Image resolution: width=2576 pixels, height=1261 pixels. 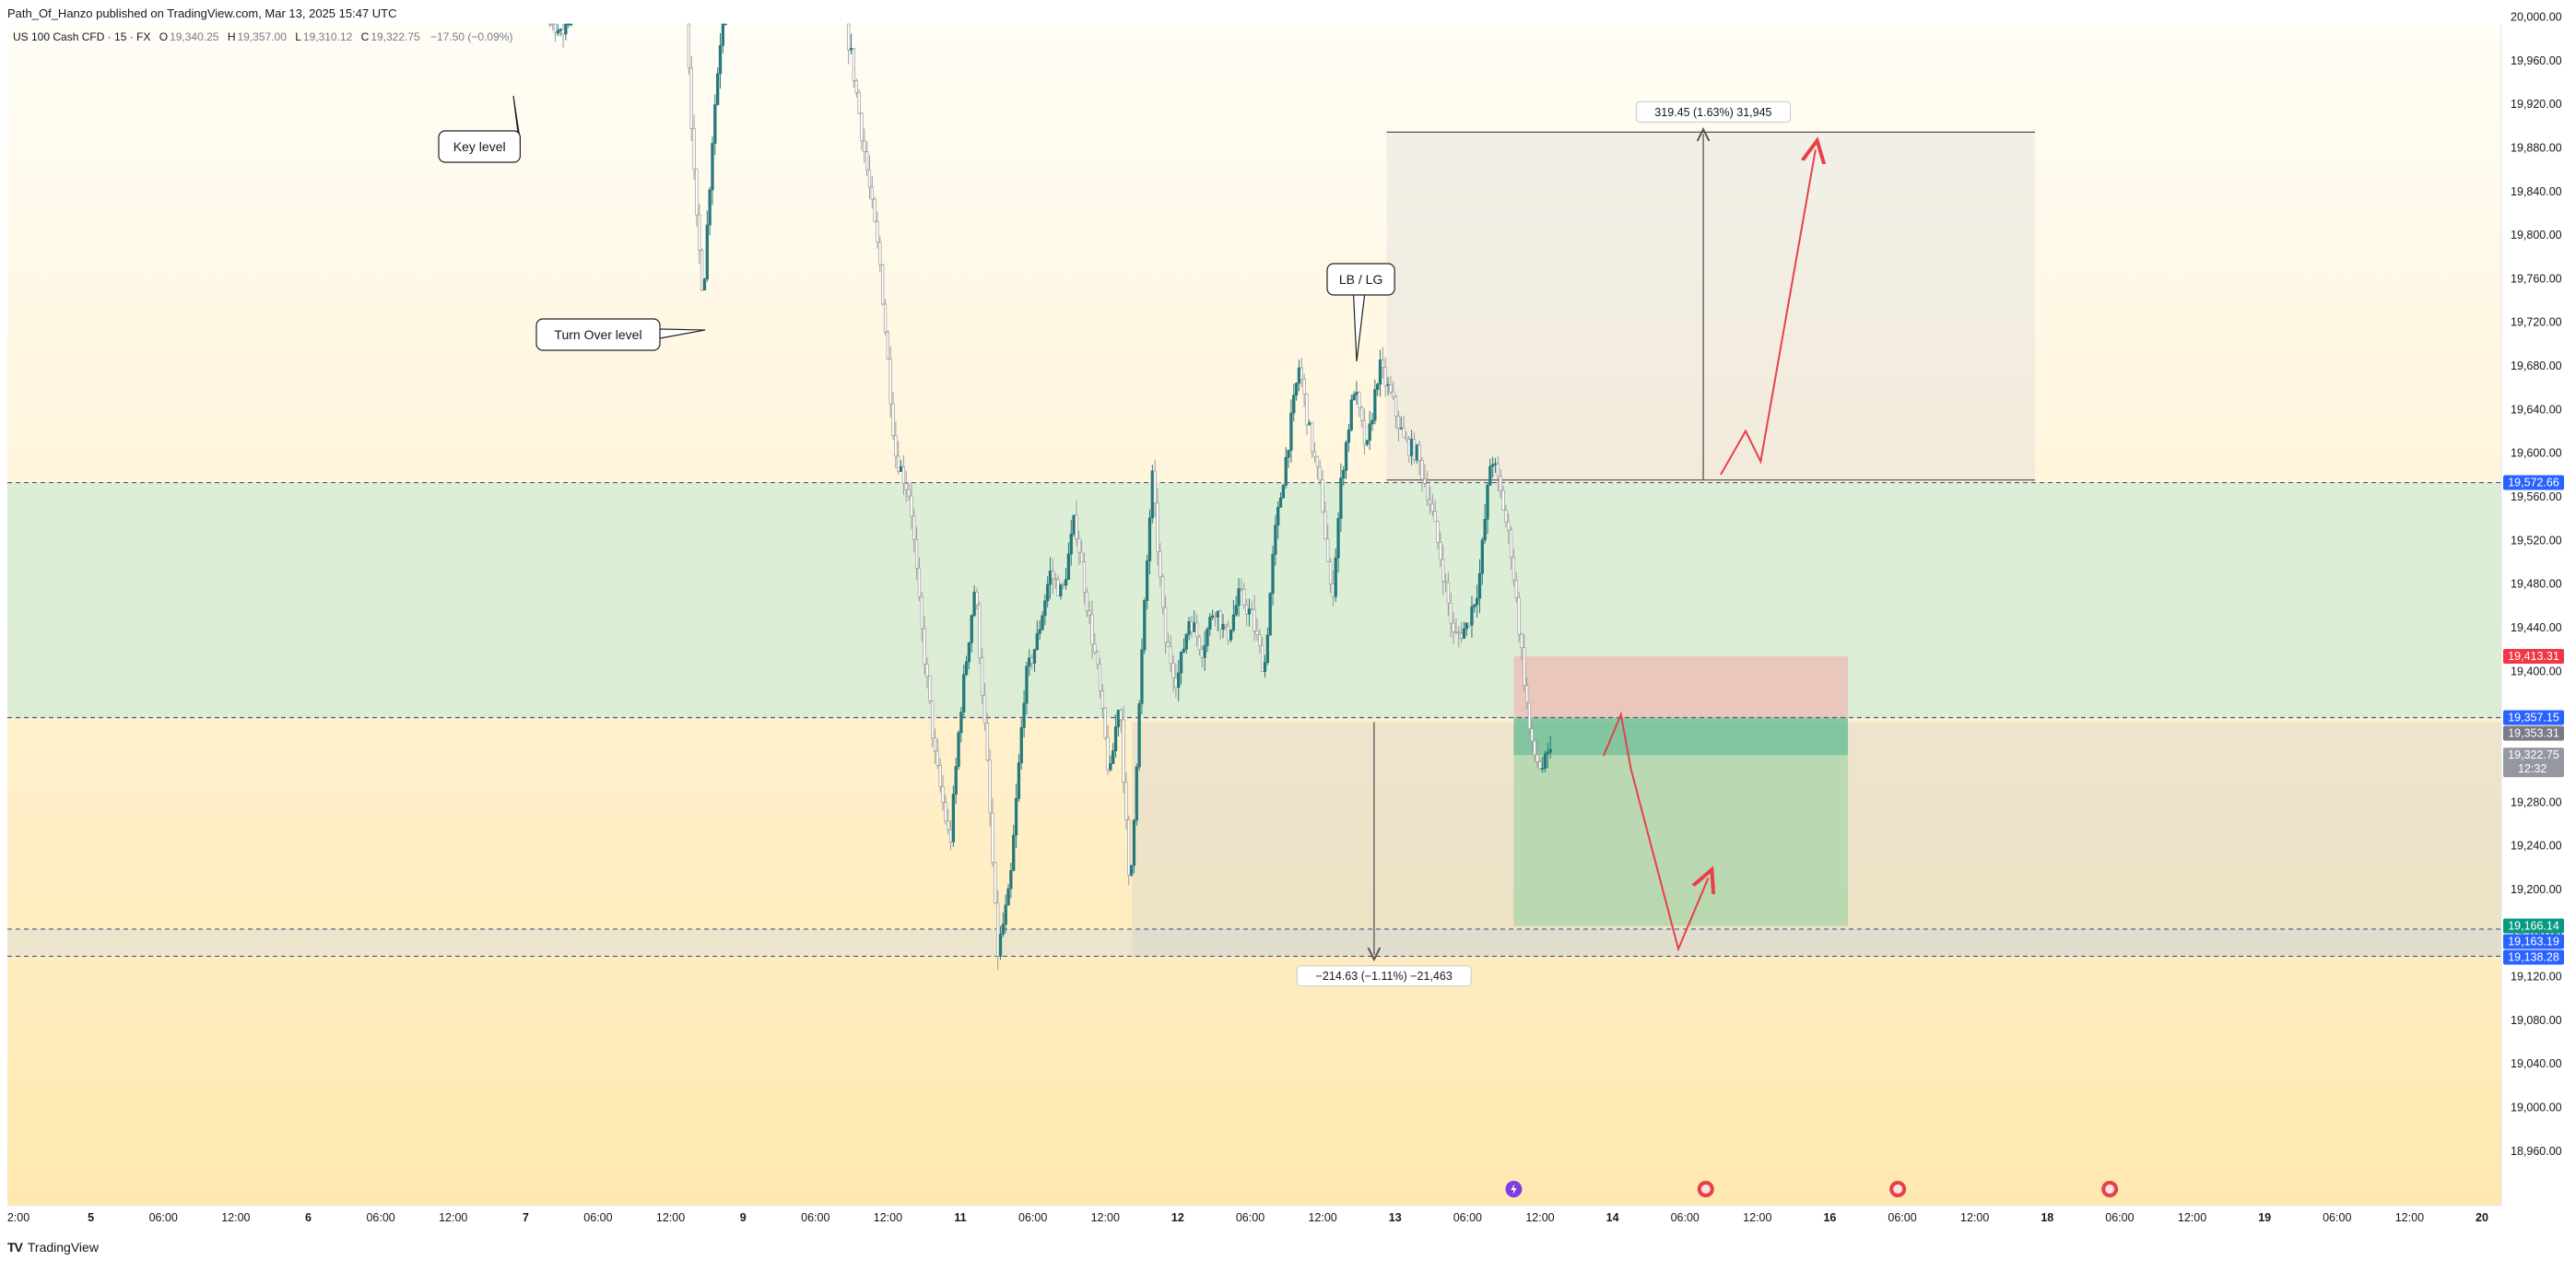 I want to click on callout-pointer, so click(x=682, y=333).